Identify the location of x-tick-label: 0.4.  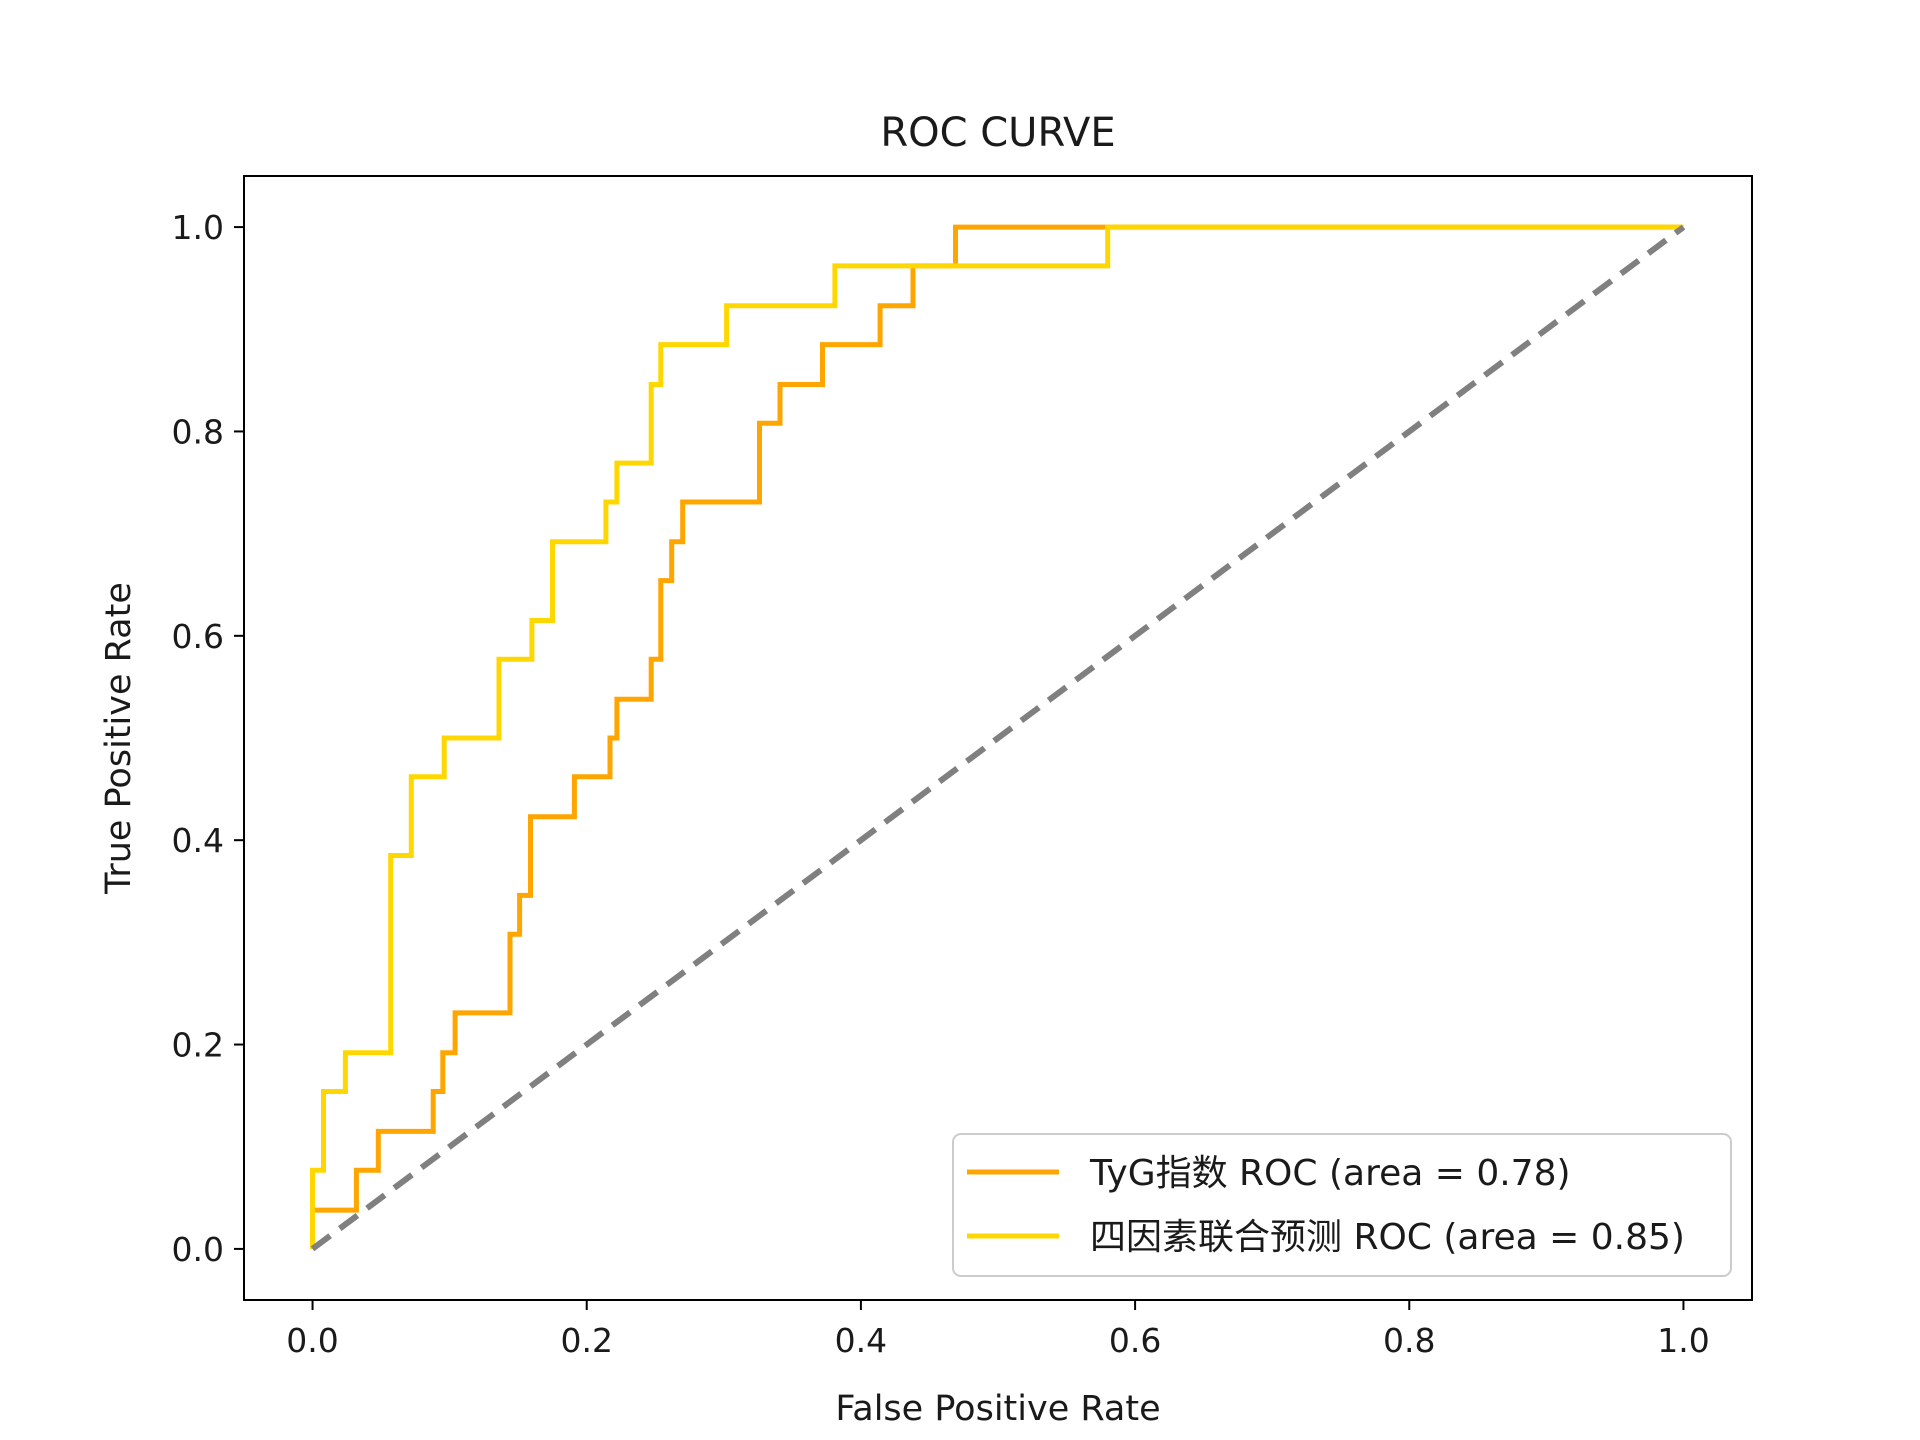
(861, 1340).